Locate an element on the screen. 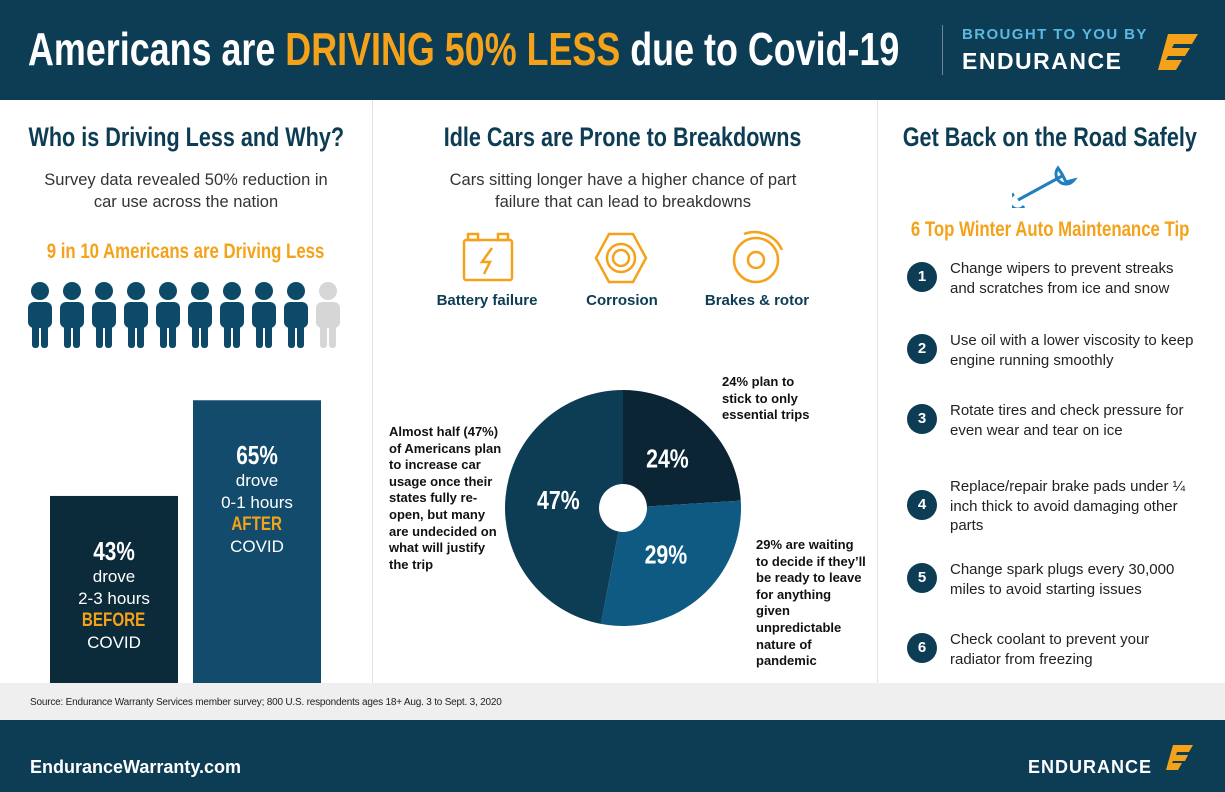  pie-label: 47% is located at coordinates (558, 501).